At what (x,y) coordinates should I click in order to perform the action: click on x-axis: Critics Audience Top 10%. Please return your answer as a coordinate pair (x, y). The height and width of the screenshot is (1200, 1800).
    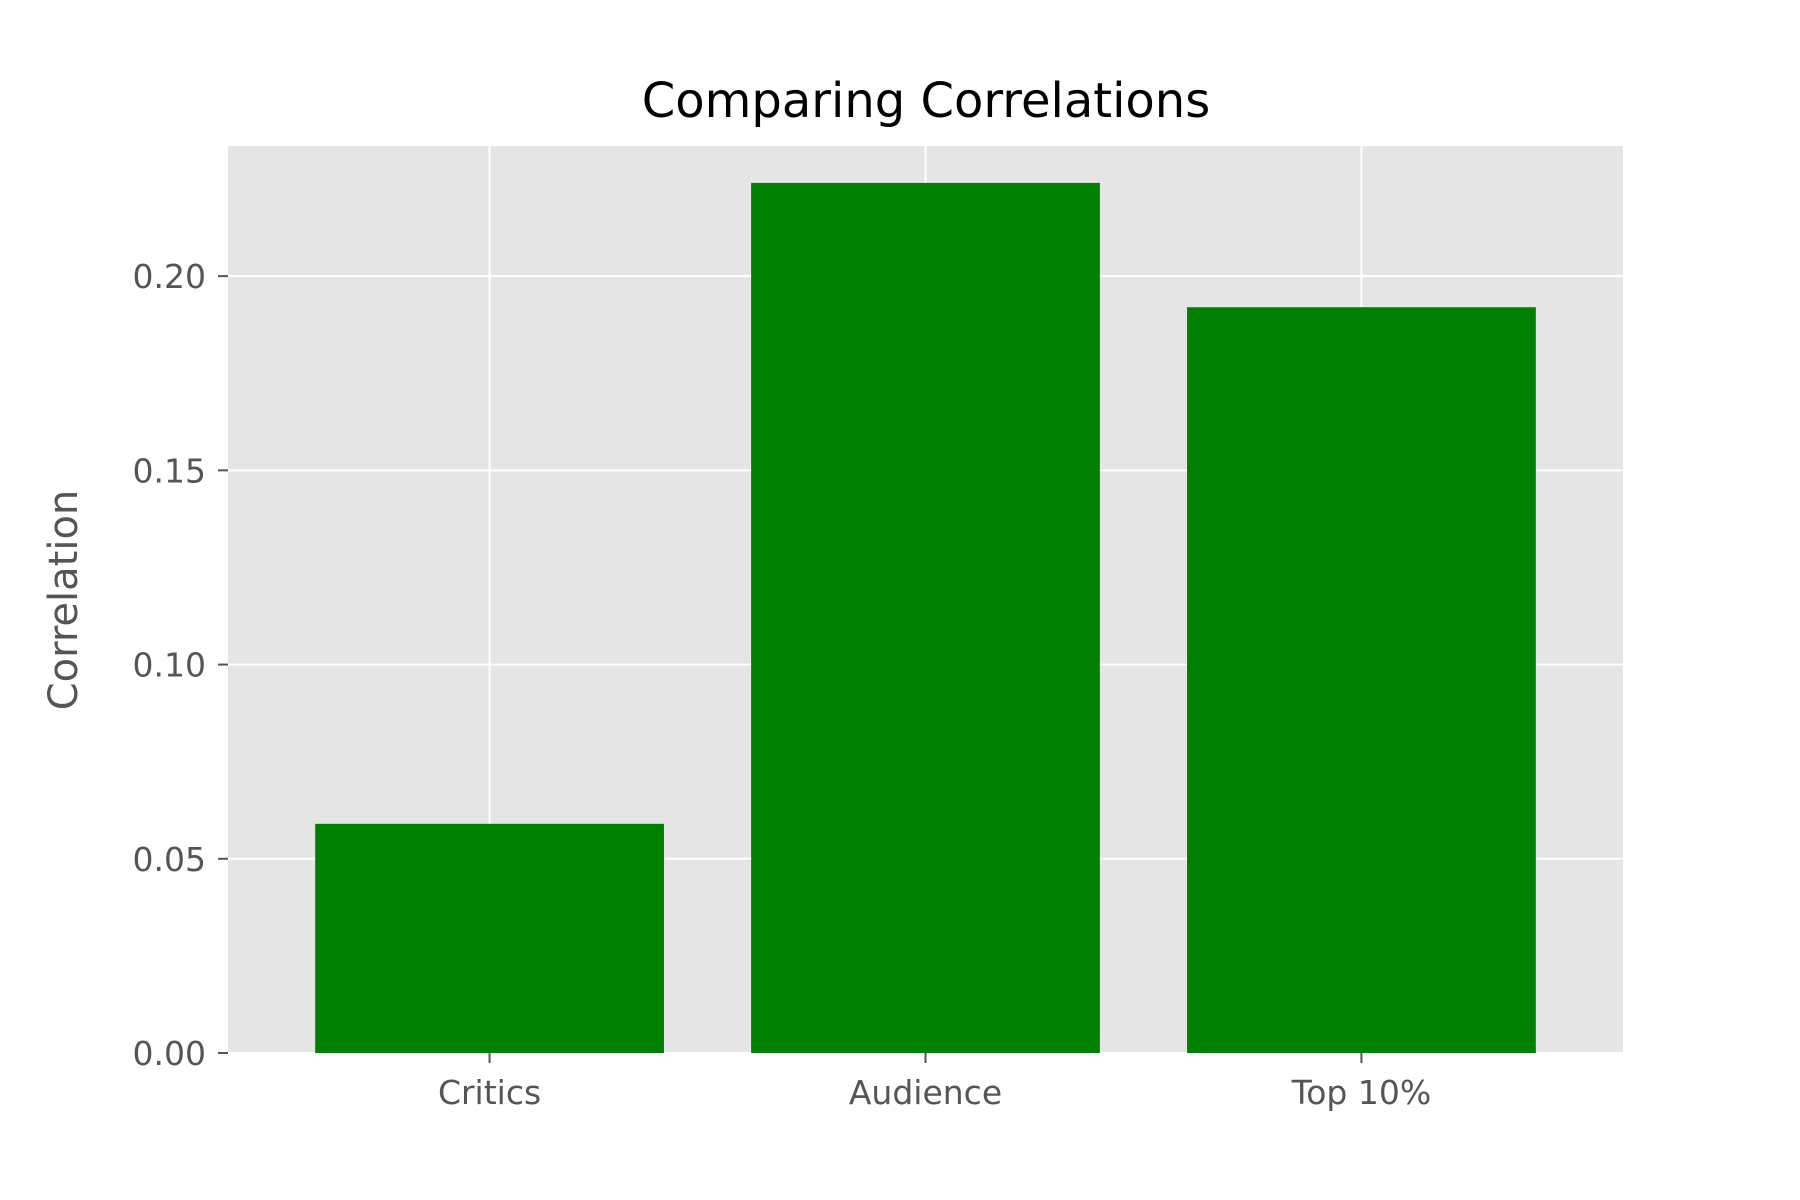
    Looking at the image, I should click on (934, 1082).